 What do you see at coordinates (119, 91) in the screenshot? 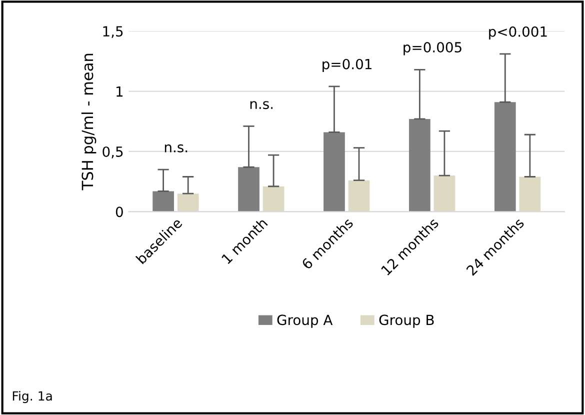
I see `y-tick-label: 1` at bounding box center [119, 91].